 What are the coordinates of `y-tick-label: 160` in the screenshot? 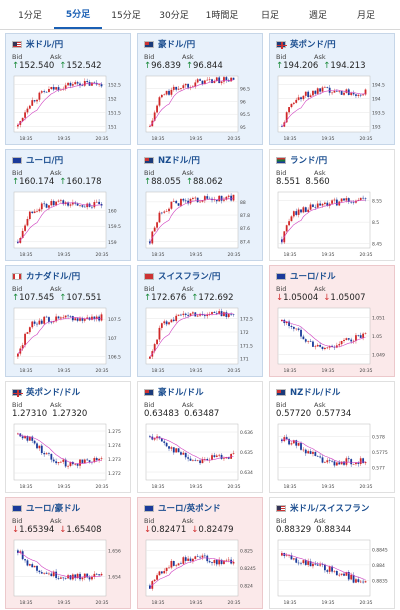 It's located at (112, 212).